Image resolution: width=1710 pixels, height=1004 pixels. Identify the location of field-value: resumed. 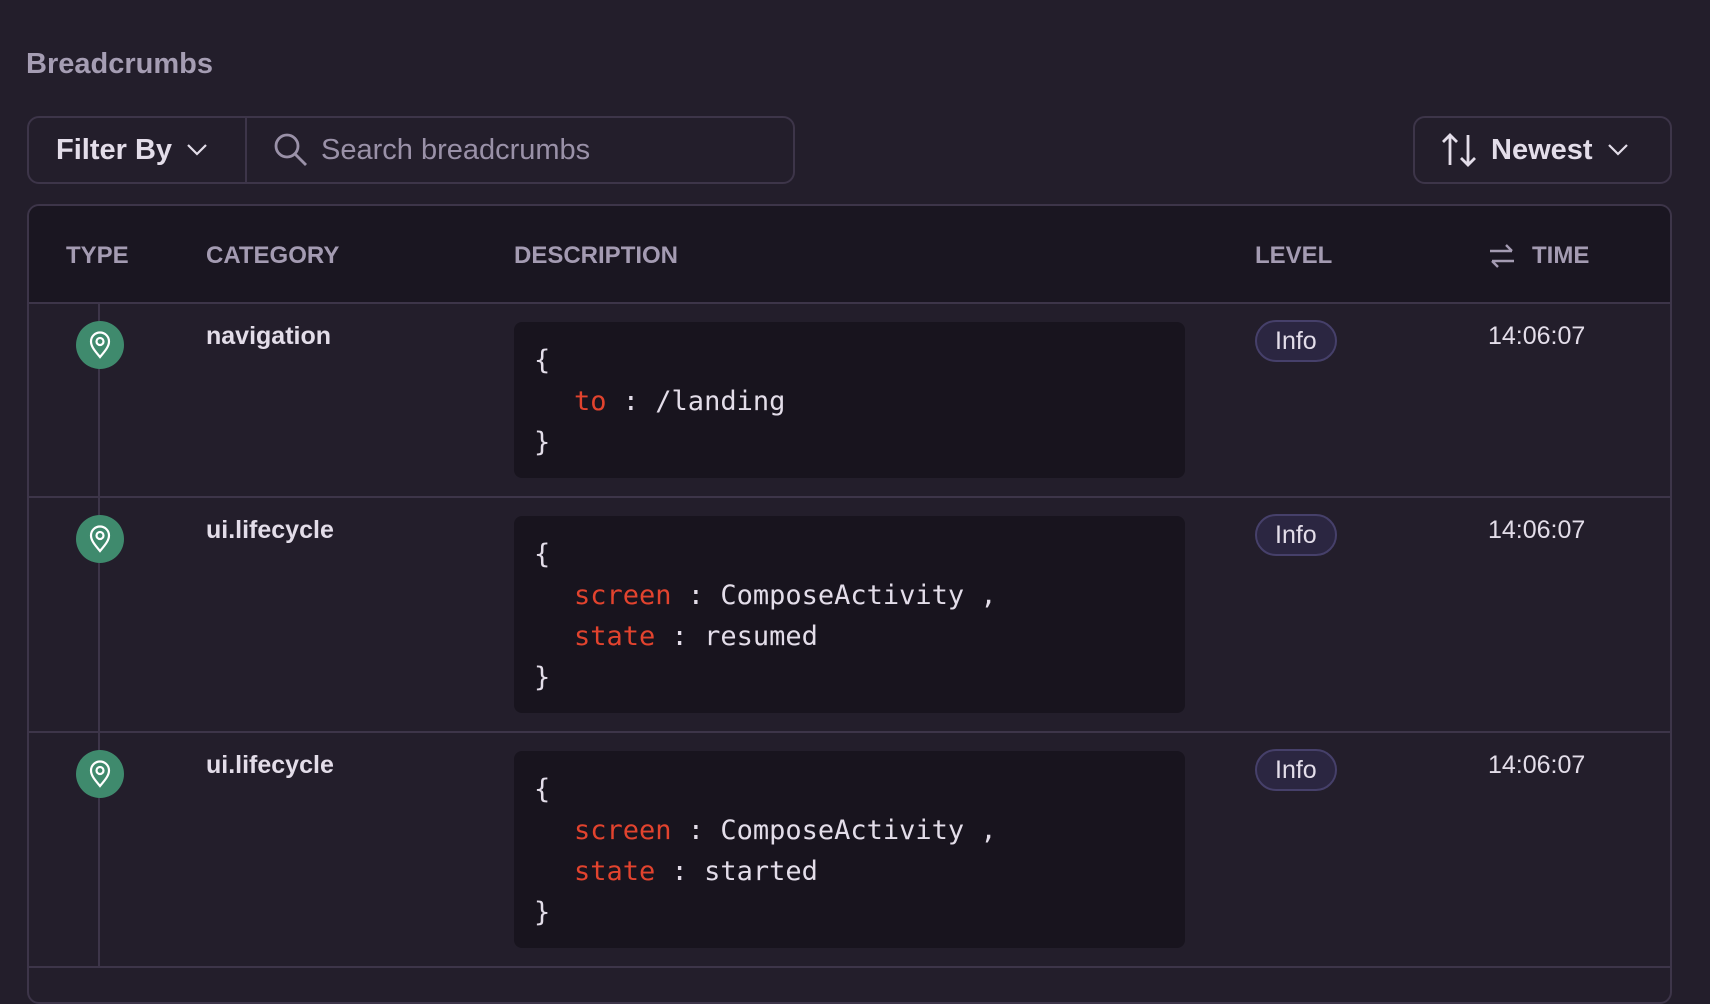
(761, 636).